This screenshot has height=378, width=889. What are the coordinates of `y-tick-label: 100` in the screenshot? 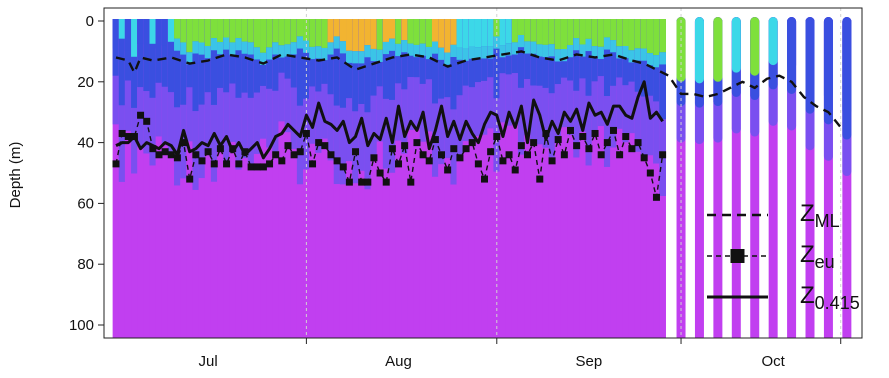 It's located at (81, 325).